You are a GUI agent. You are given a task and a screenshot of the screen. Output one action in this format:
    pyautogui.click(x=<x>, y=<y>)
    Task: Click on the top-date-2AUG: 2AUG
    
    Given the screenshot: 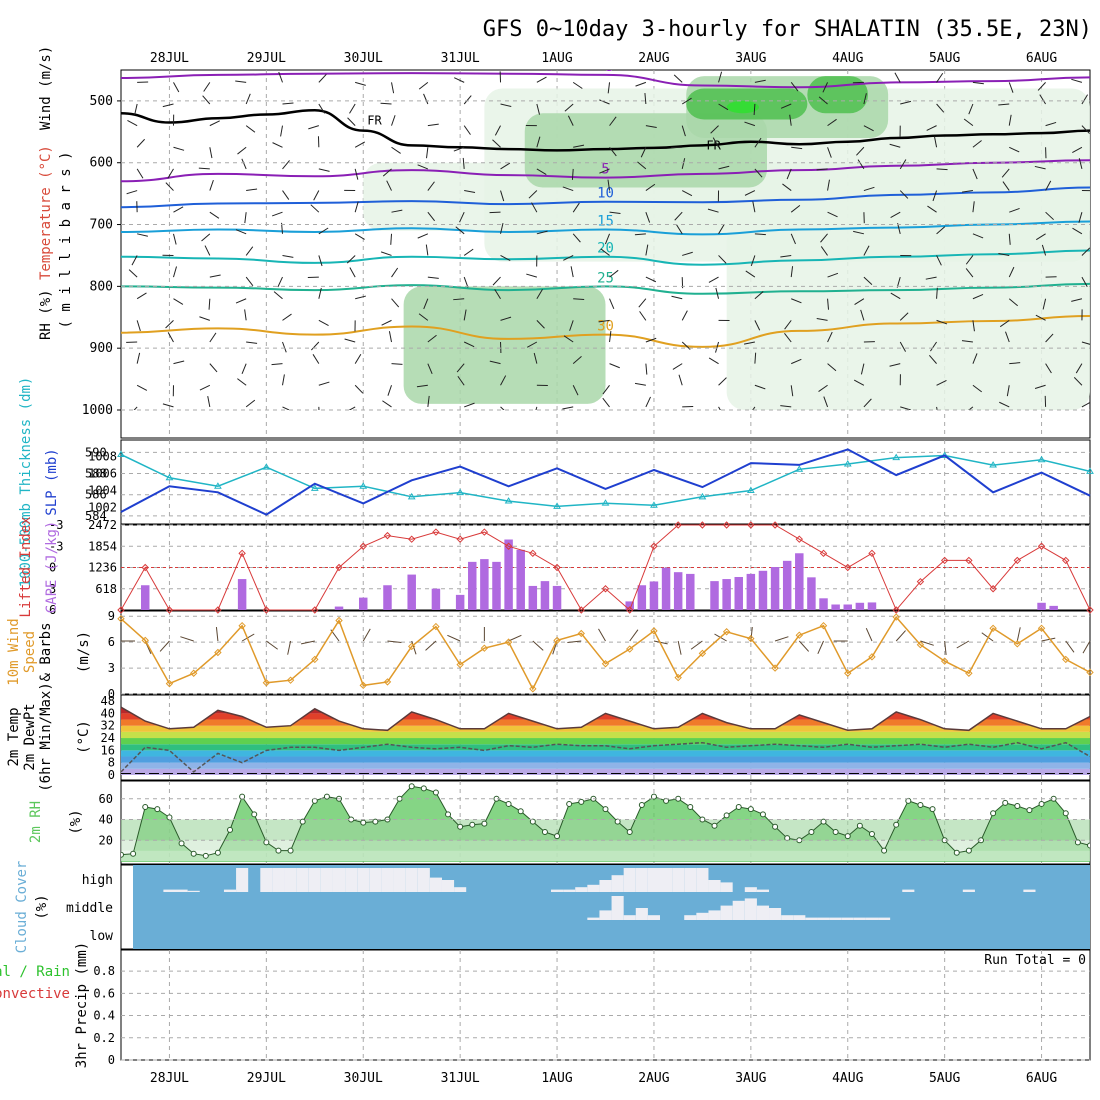 What is the action you would take?
    pyautogui.click(x=653, y=58)
    